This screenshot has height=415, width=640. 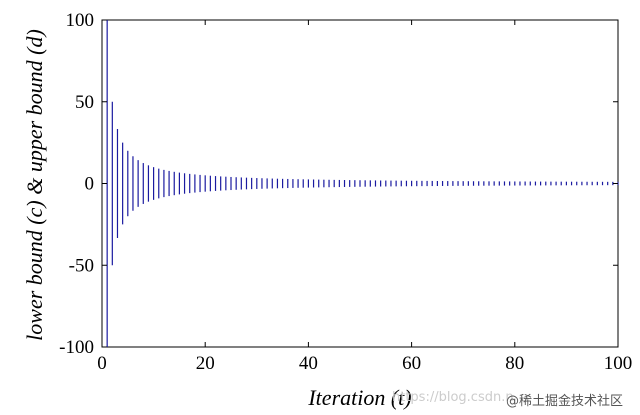 What do you see at coordinates (90, 184) in the screenshot?
I see `y-tick-label-0: 0` at bounding box center [90, 184].